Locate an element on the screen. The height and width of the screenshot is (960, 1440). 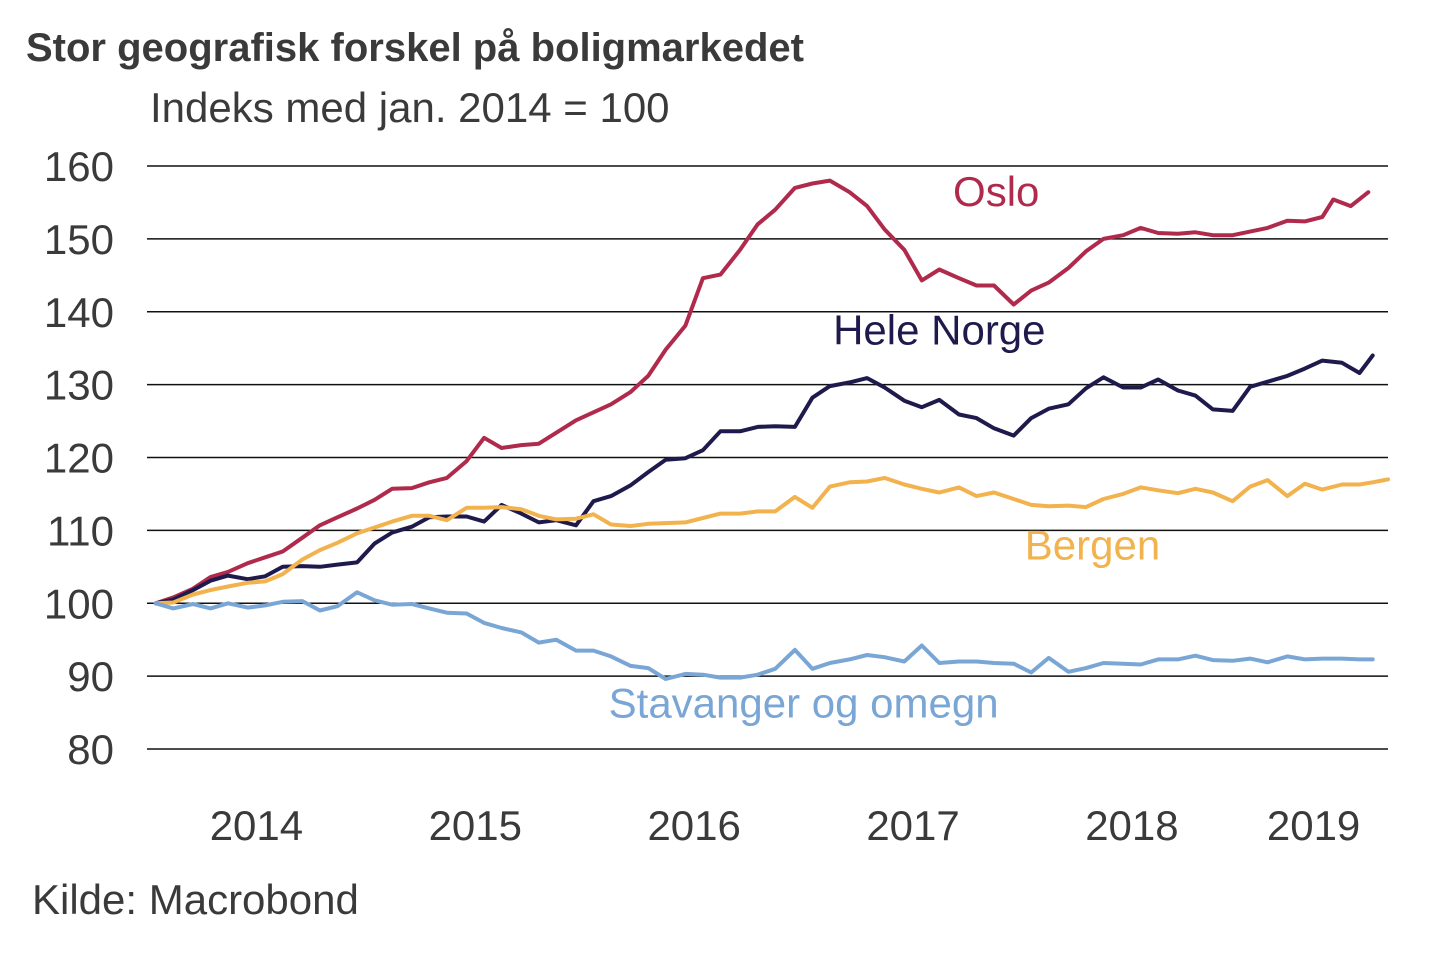
x-tick-label-2017: 2017 is located at coordinates (912, 825).